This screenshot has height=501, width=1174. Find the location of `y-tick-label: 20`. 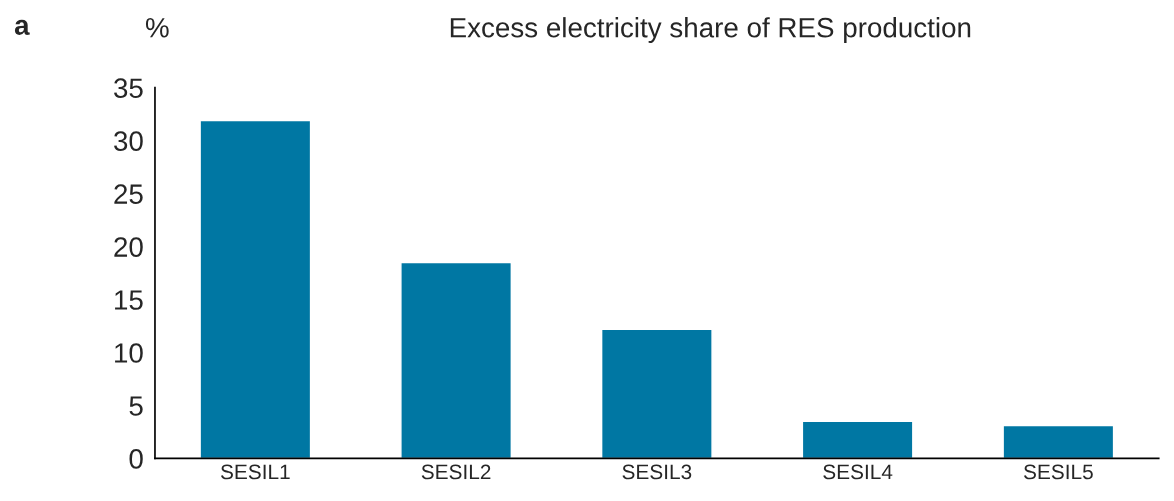

y-tick-label: 20 is located at coordinates (128, 247).